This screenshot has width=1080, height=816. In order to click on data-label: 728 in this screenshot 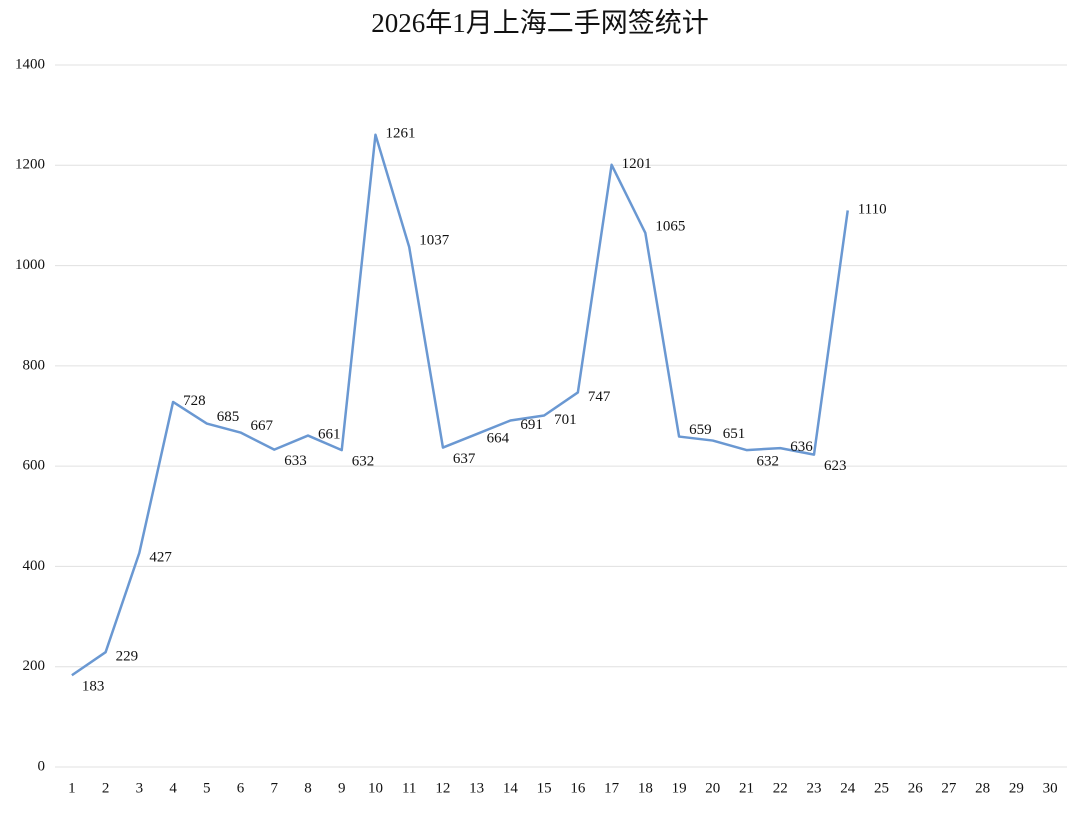, I will do `click(194, 401)`.